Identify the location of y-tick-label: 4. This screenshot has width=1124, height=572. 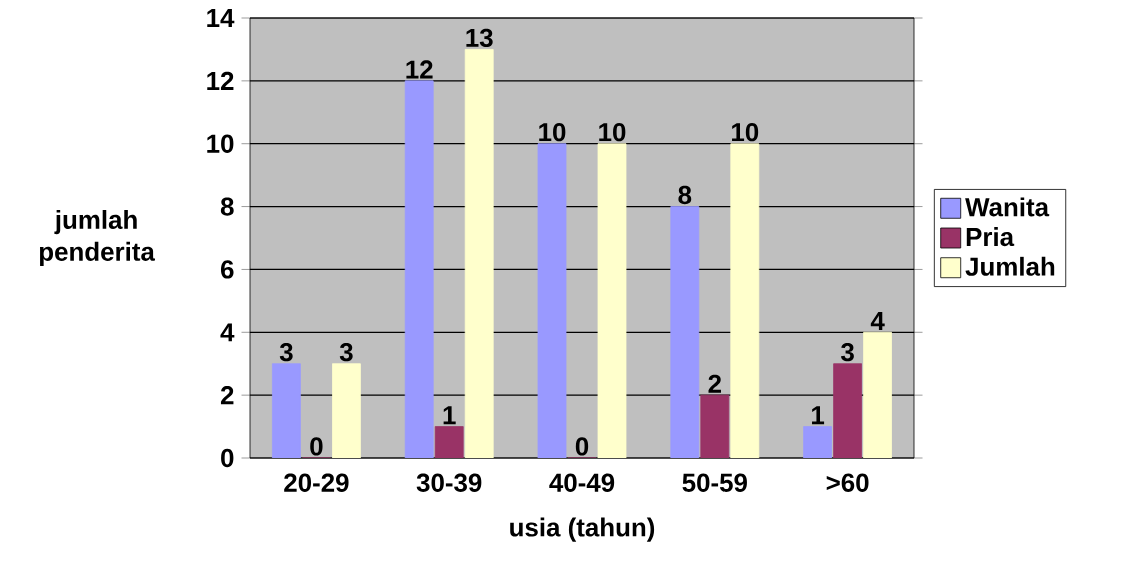
(227, 332).